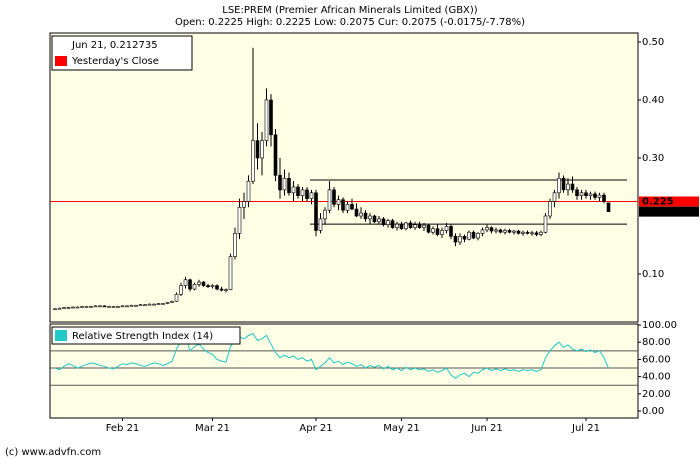 This screenshot has height=460, width=700. Describe the element at coordinates (659, 325) in the screenshot. I see `y-tick-label: 100.00` at that location.